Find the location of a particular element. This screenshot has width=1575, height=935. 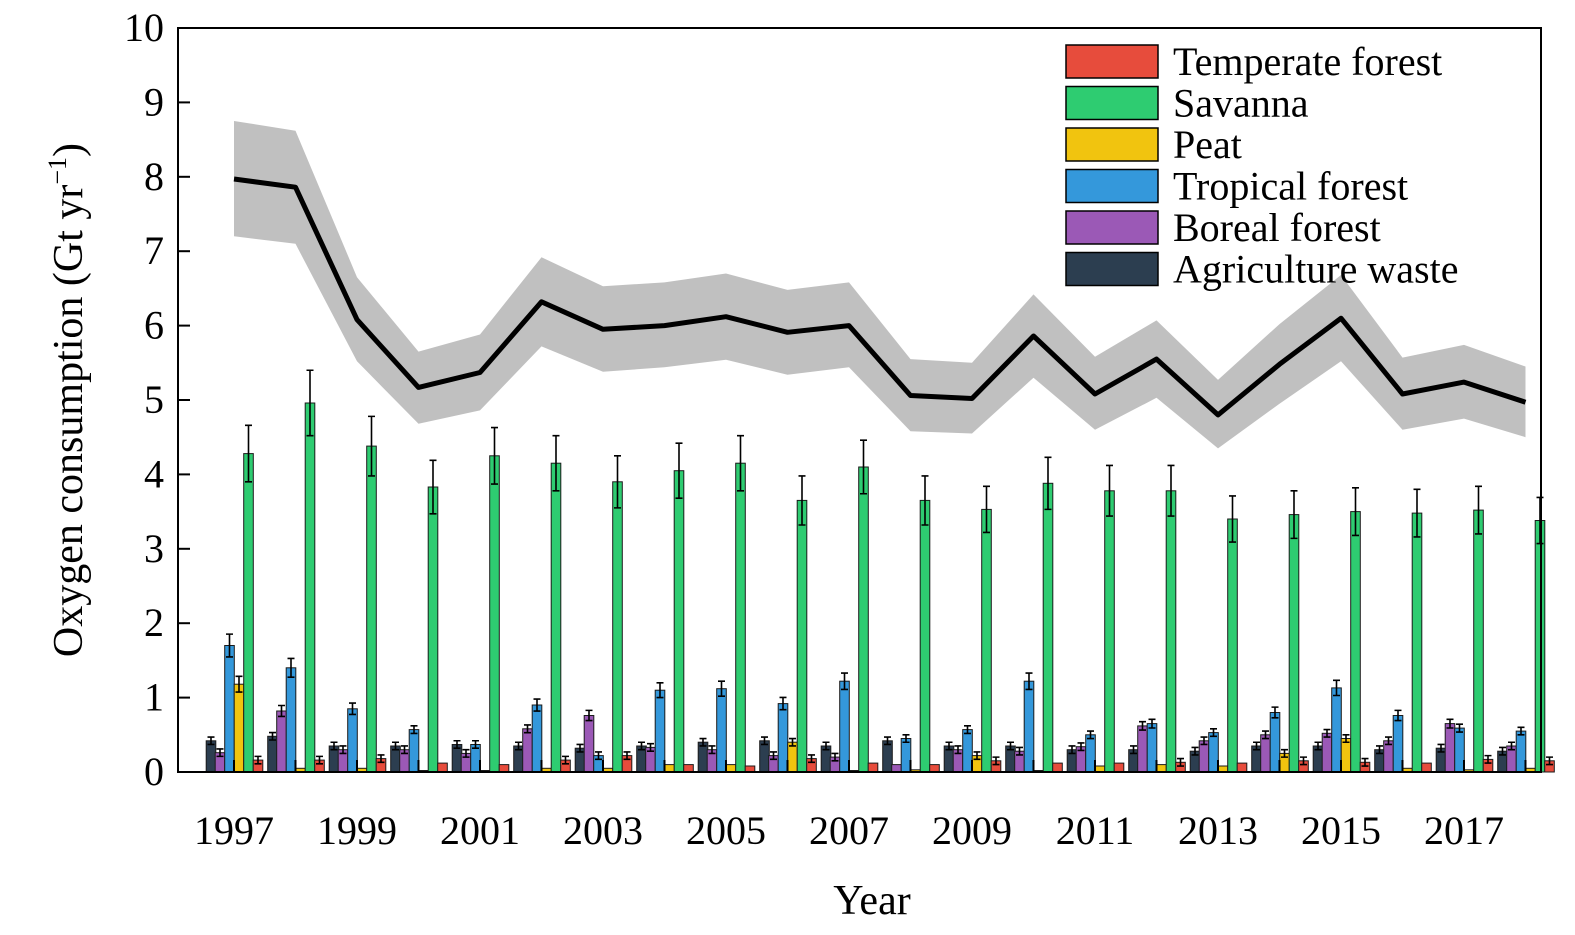

errorbar-savanna-1999 is located at coordinates (371, 446).